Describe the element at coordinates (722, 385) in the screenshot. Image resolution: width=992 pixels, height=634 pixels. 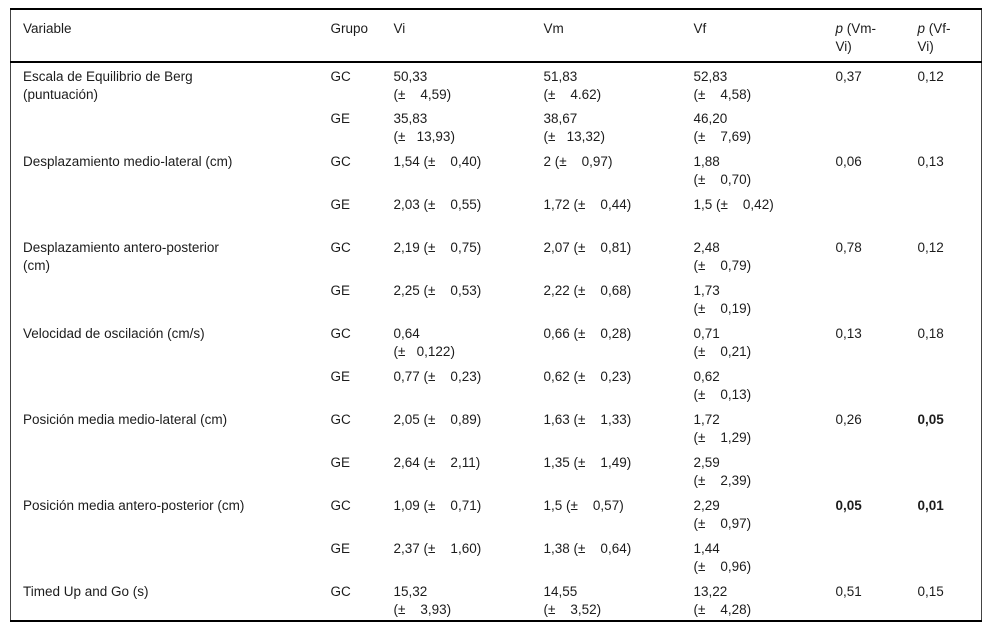
I see `cell-vf: 0,62 (± 0,13)` at that location.